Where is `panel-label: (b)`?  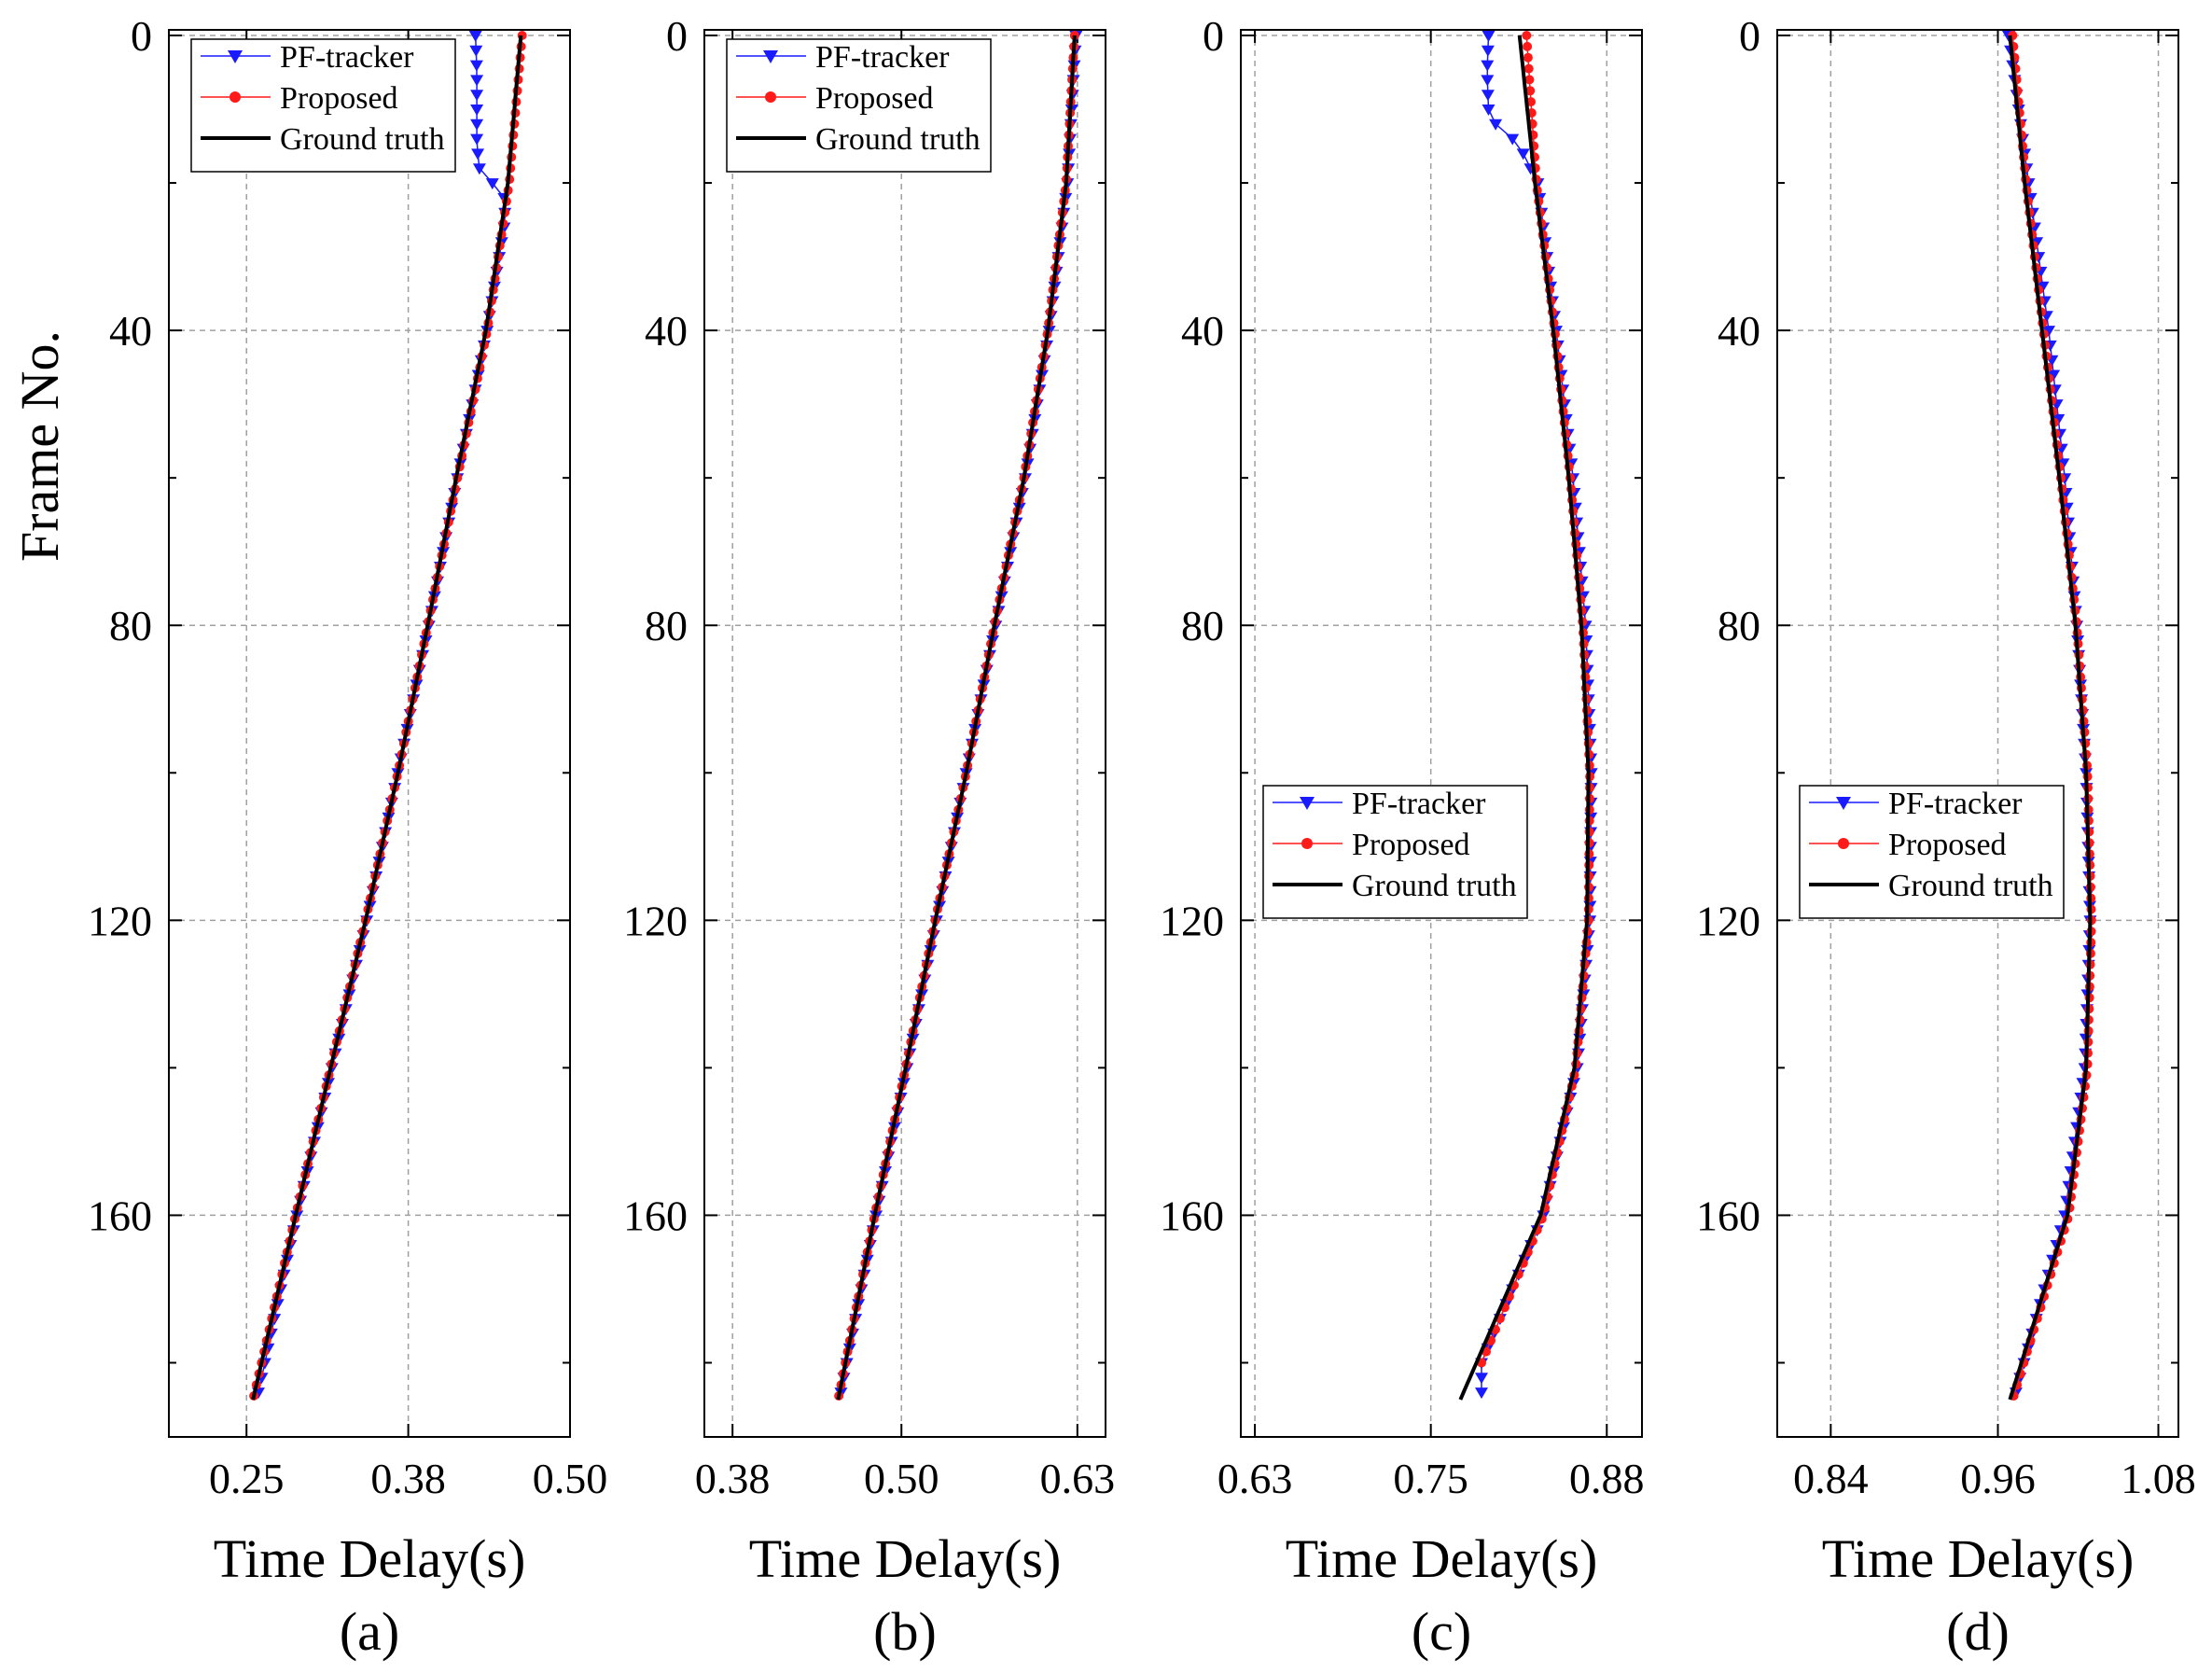 panel-label: (b) is located at coordinates (905, 1632).